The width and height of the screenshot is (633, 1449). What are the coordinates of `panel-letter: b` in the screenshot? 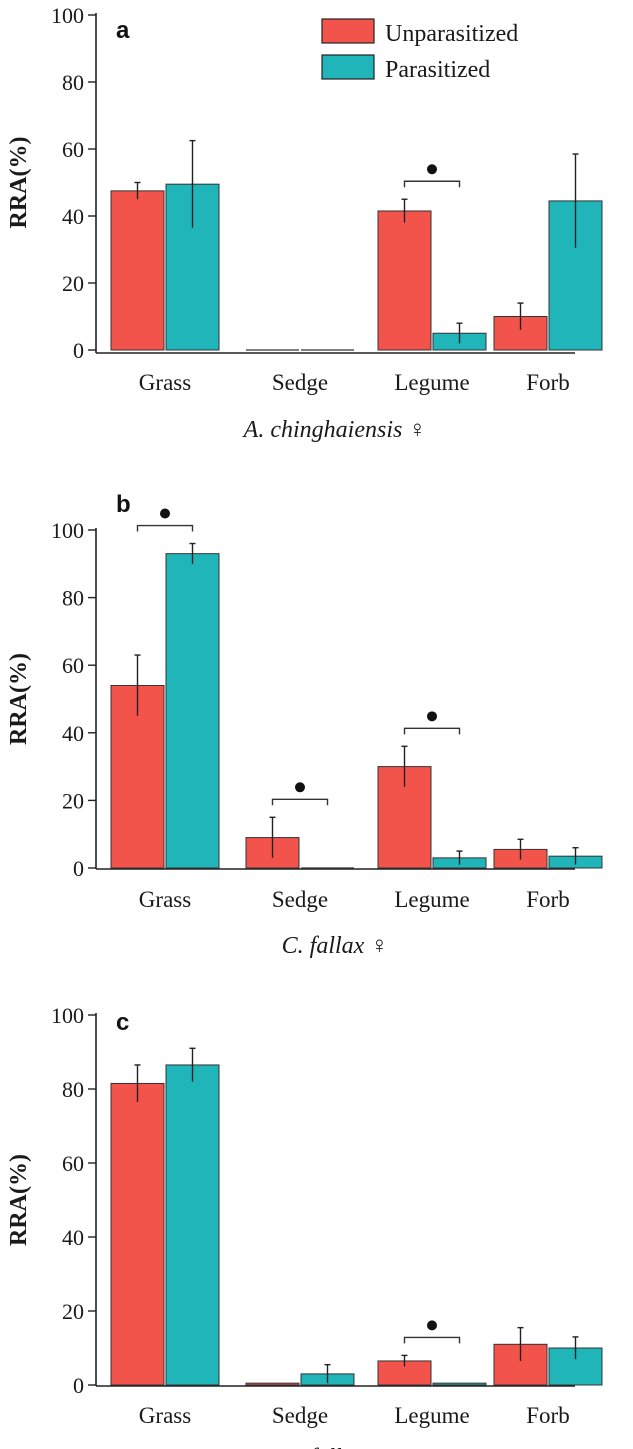 It's located at (123, 504).